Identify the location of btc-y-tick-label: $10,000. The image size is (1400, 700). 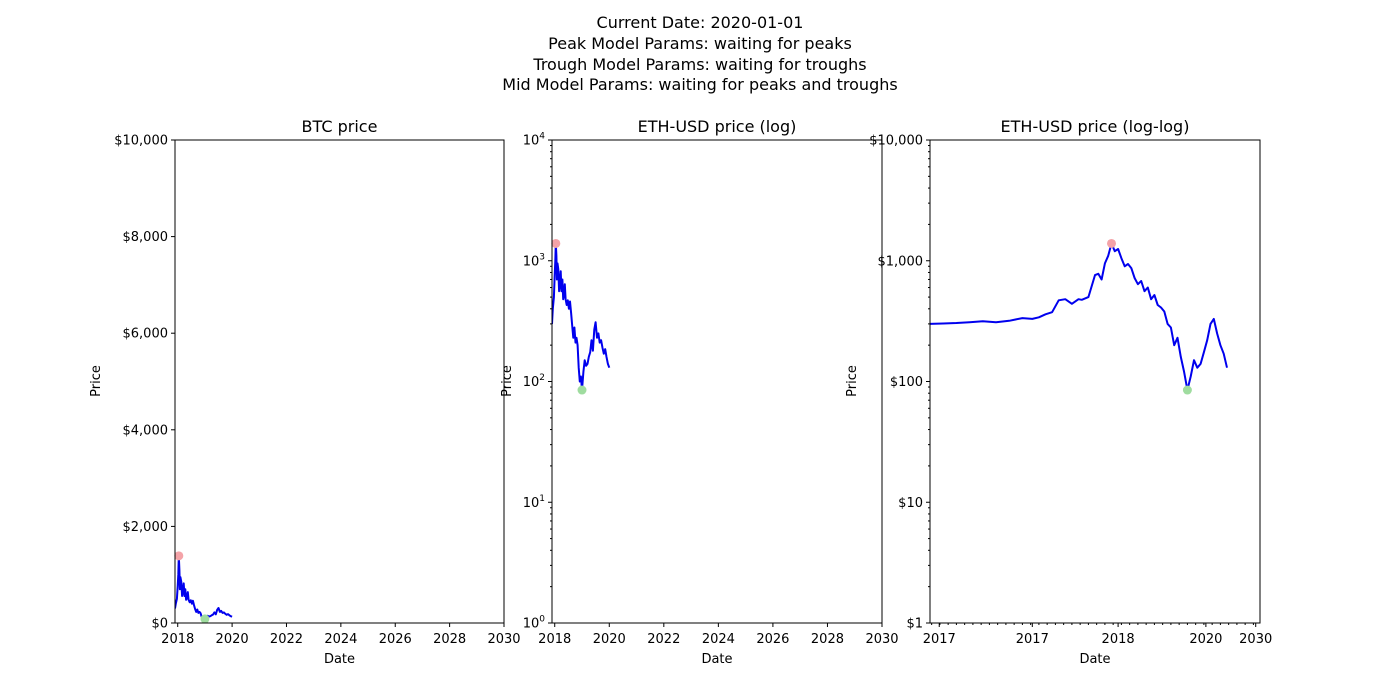
(141, 141).